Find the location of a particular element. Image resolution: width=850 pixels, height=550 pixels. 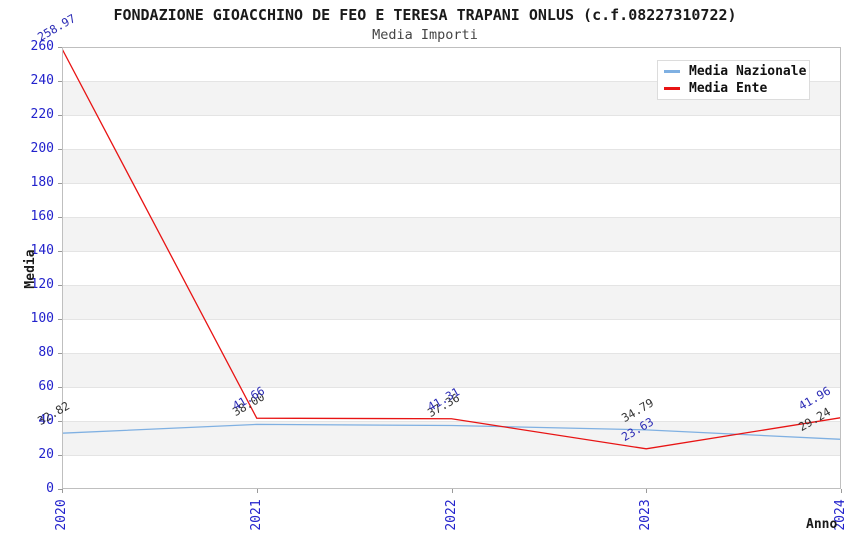

x-tick-label: 2023 is located at coordinates (646, 515).